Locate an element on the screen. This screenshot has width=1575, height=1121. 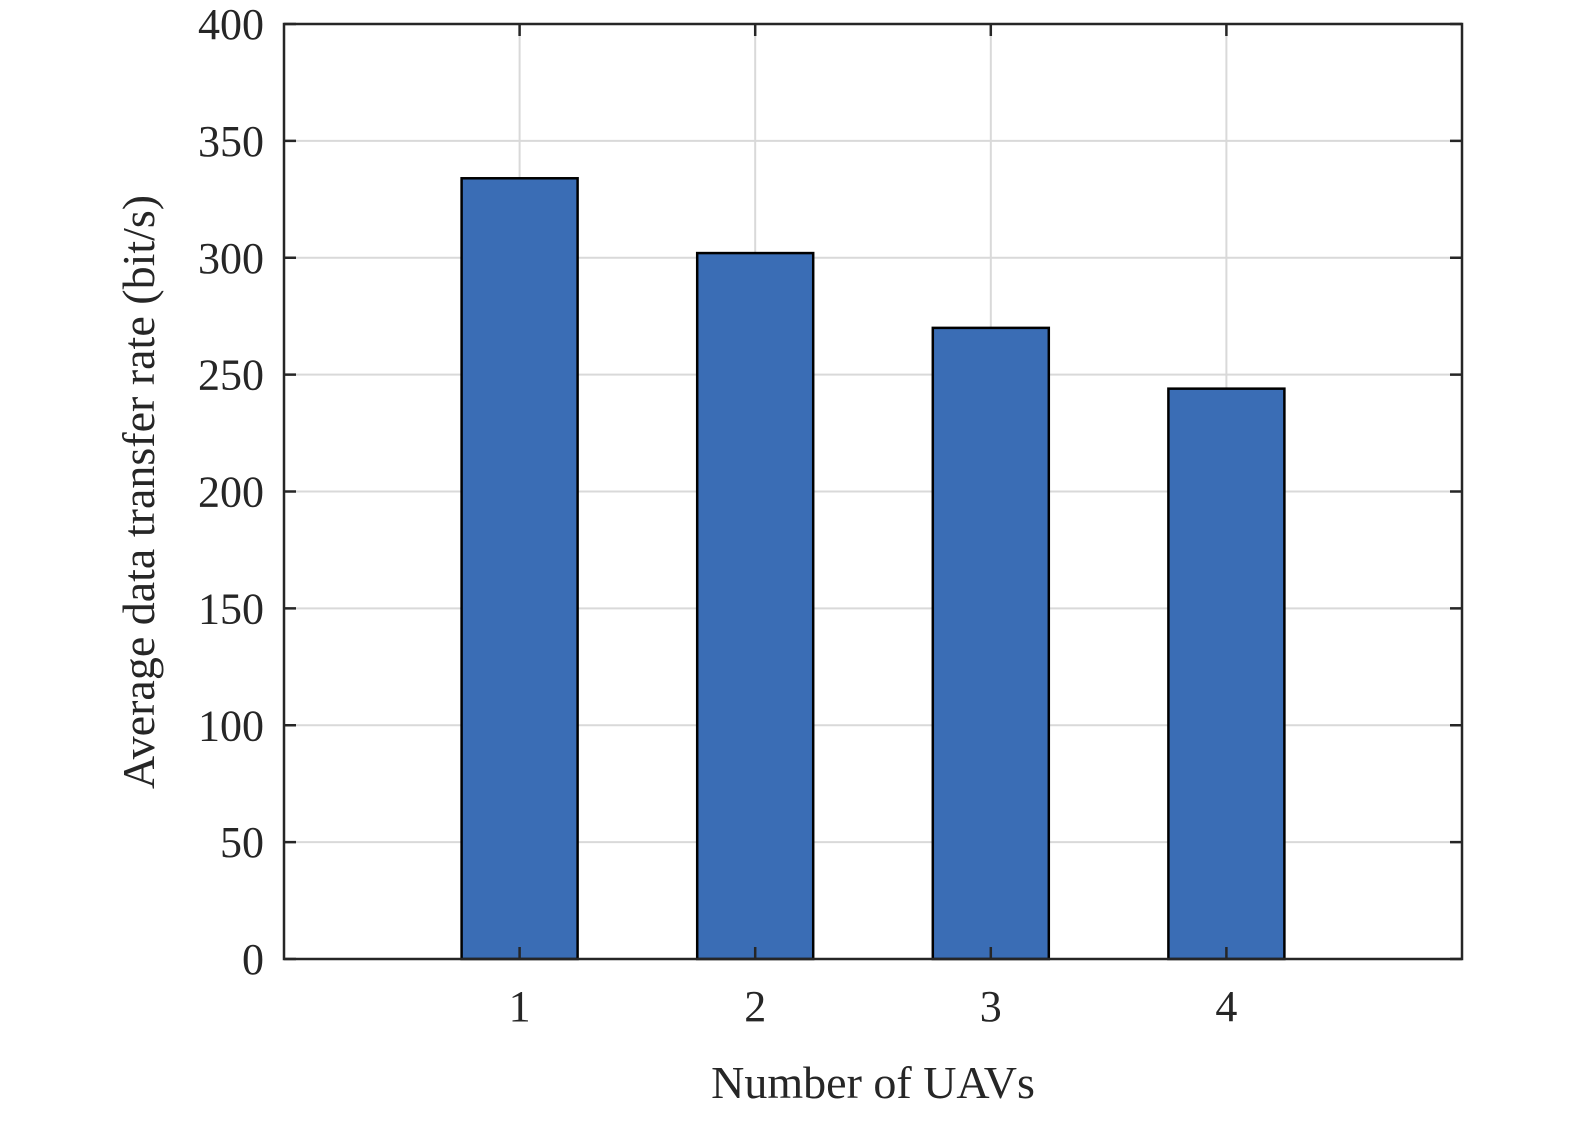
y-axis-tick-labels: 0 50 100 150 200 250 300 350 400 is located at coordinates (231, 492).